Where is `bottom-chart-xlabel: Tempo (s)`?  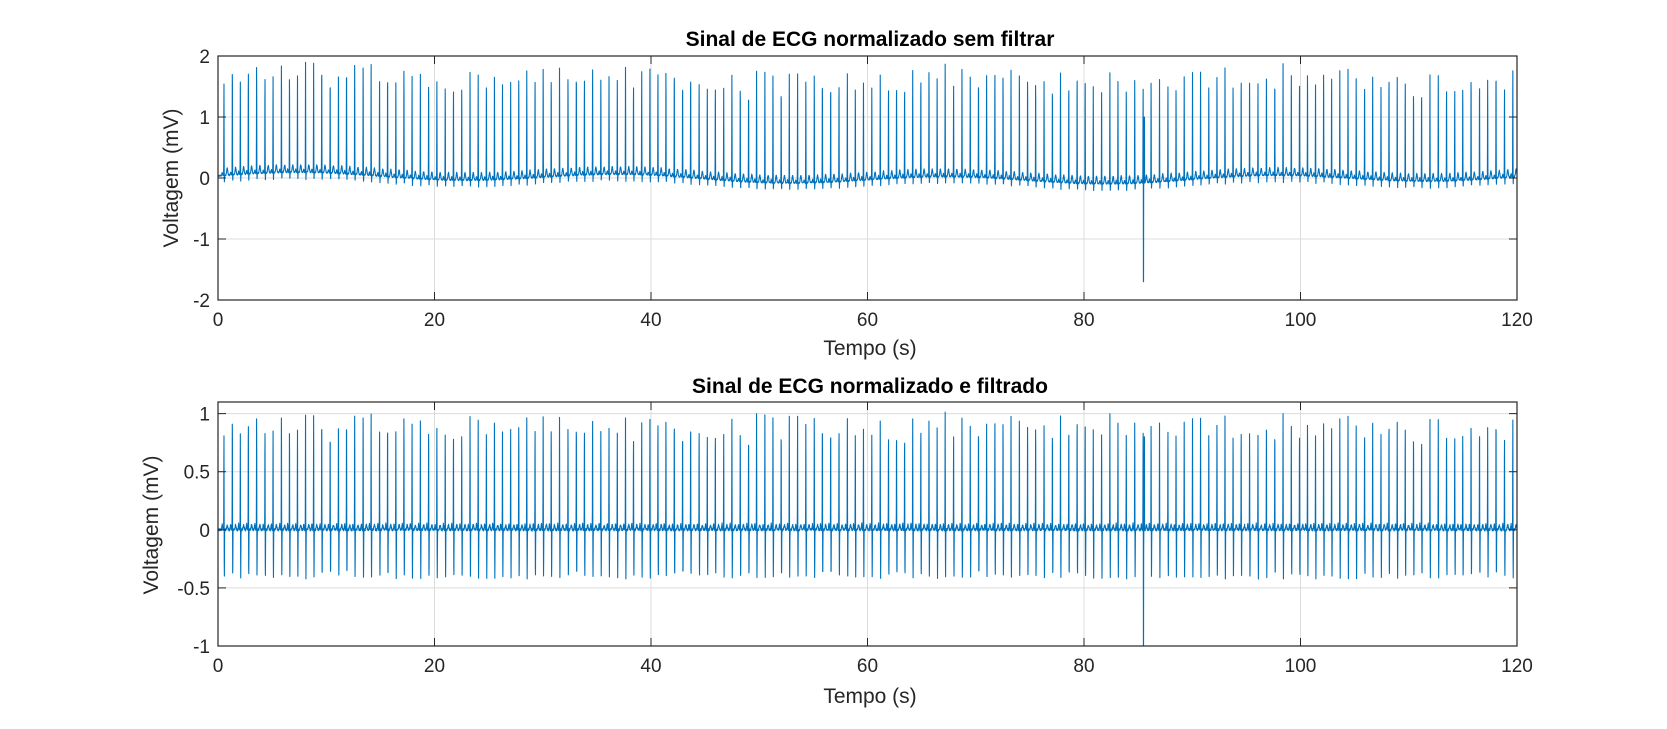
bottom-chart-xlabel: Tempo (s) is located at coordinates (869, 696).